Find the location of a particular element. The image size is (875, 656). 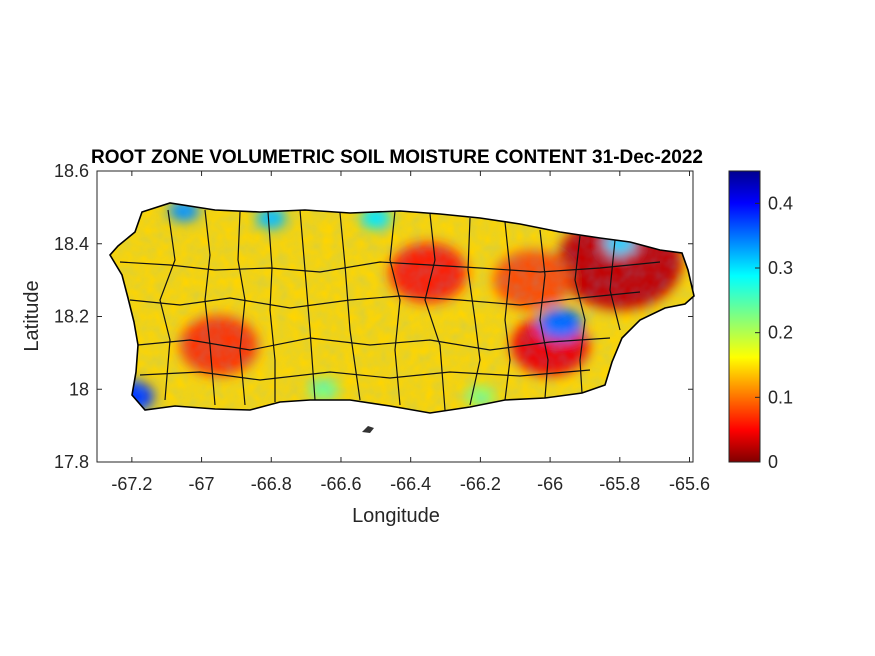

caja-de-muertos-island is located at coordinates (368, 429).